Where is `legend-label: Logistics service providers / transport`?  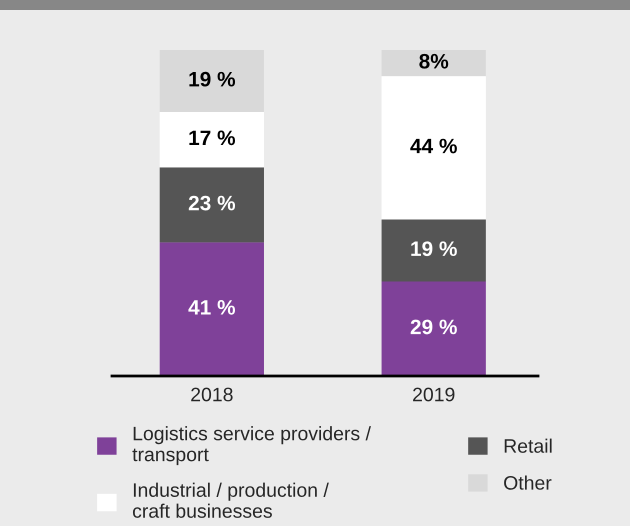
legend-label: Logistics service providers / transport is located at coordinates (251, 446).